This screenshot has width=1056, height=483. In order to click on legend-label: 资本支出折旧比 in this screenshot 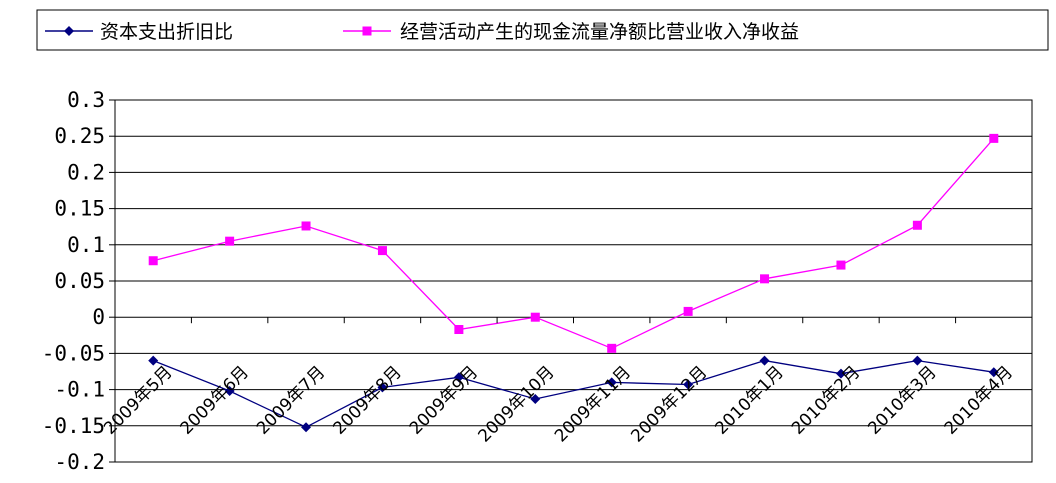, I will do `click(166, 32)`.